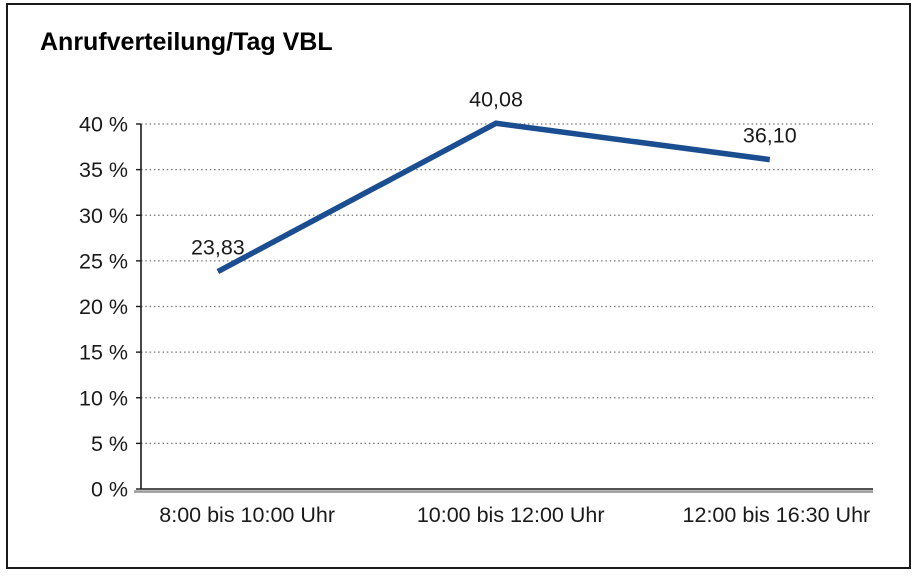 This screenshot has height=576, width=915. What do you see at coordinates (511, 515) in the screenshot?
I see `x-axis-category-label: 10:00 bis 12:00 Uhr` at bounding box center [511, 515].